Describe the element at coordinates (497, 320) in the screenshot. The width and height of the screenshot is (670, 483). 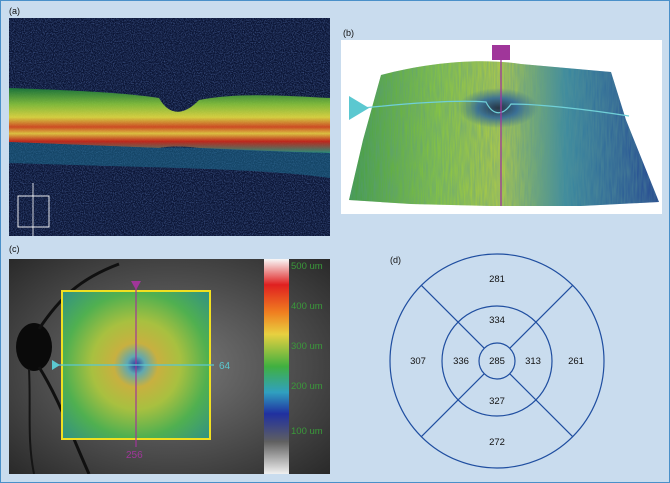
I see `etdrs-inner-superior: 334` at that location.